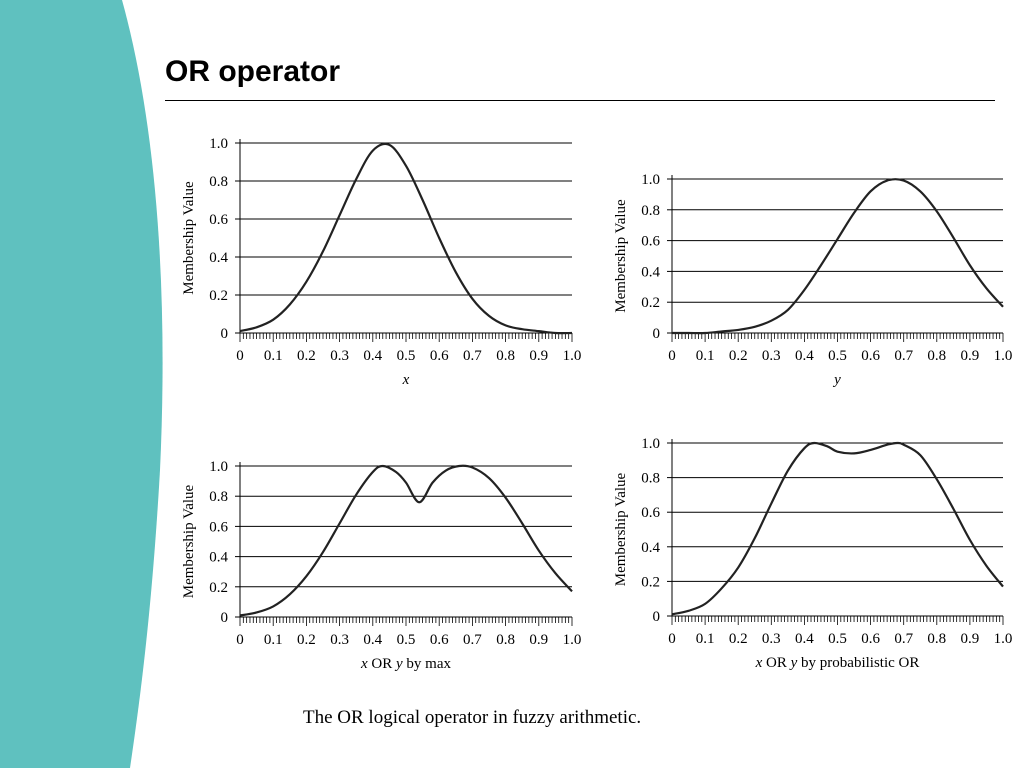 The height and width of the screenshot is (768, 1024). Describe the element at coordinates (406, 380) in the screenshot. I see `x-axis-label: x` at that location.